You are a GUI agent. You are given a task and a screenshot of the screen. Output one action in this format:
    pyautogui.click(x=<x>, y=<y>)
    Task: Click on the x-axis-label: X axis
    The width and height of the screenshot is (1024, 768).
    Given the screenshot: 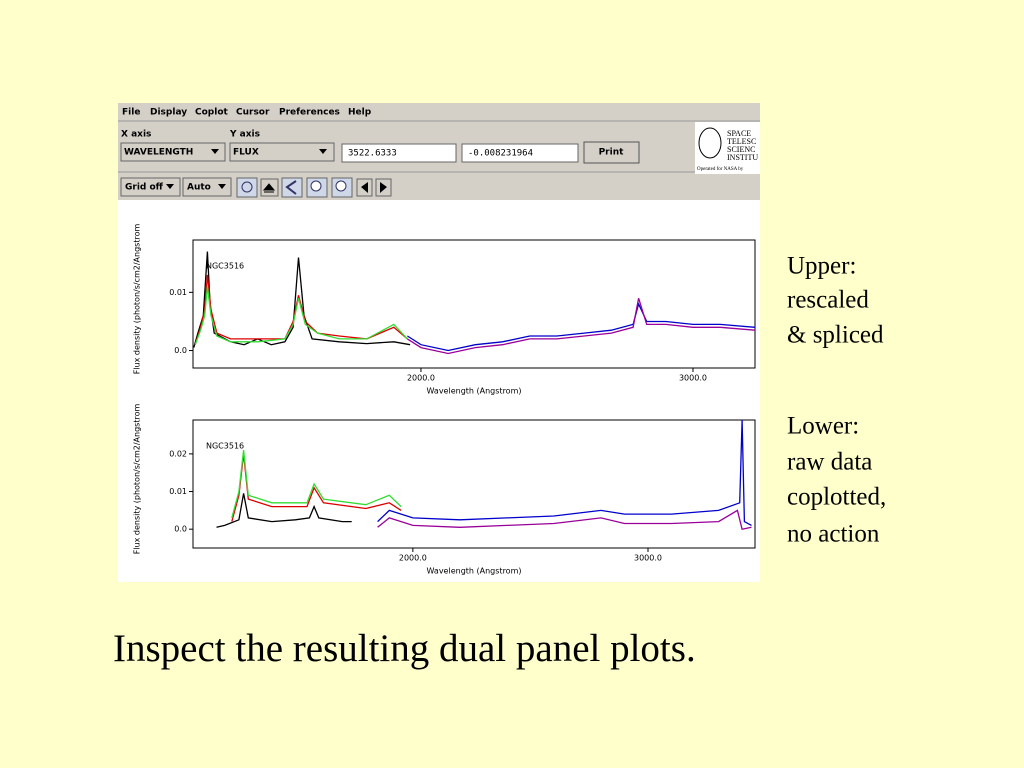 What is the action you would take?
    pyautogui.click(x=136, y=135)
    